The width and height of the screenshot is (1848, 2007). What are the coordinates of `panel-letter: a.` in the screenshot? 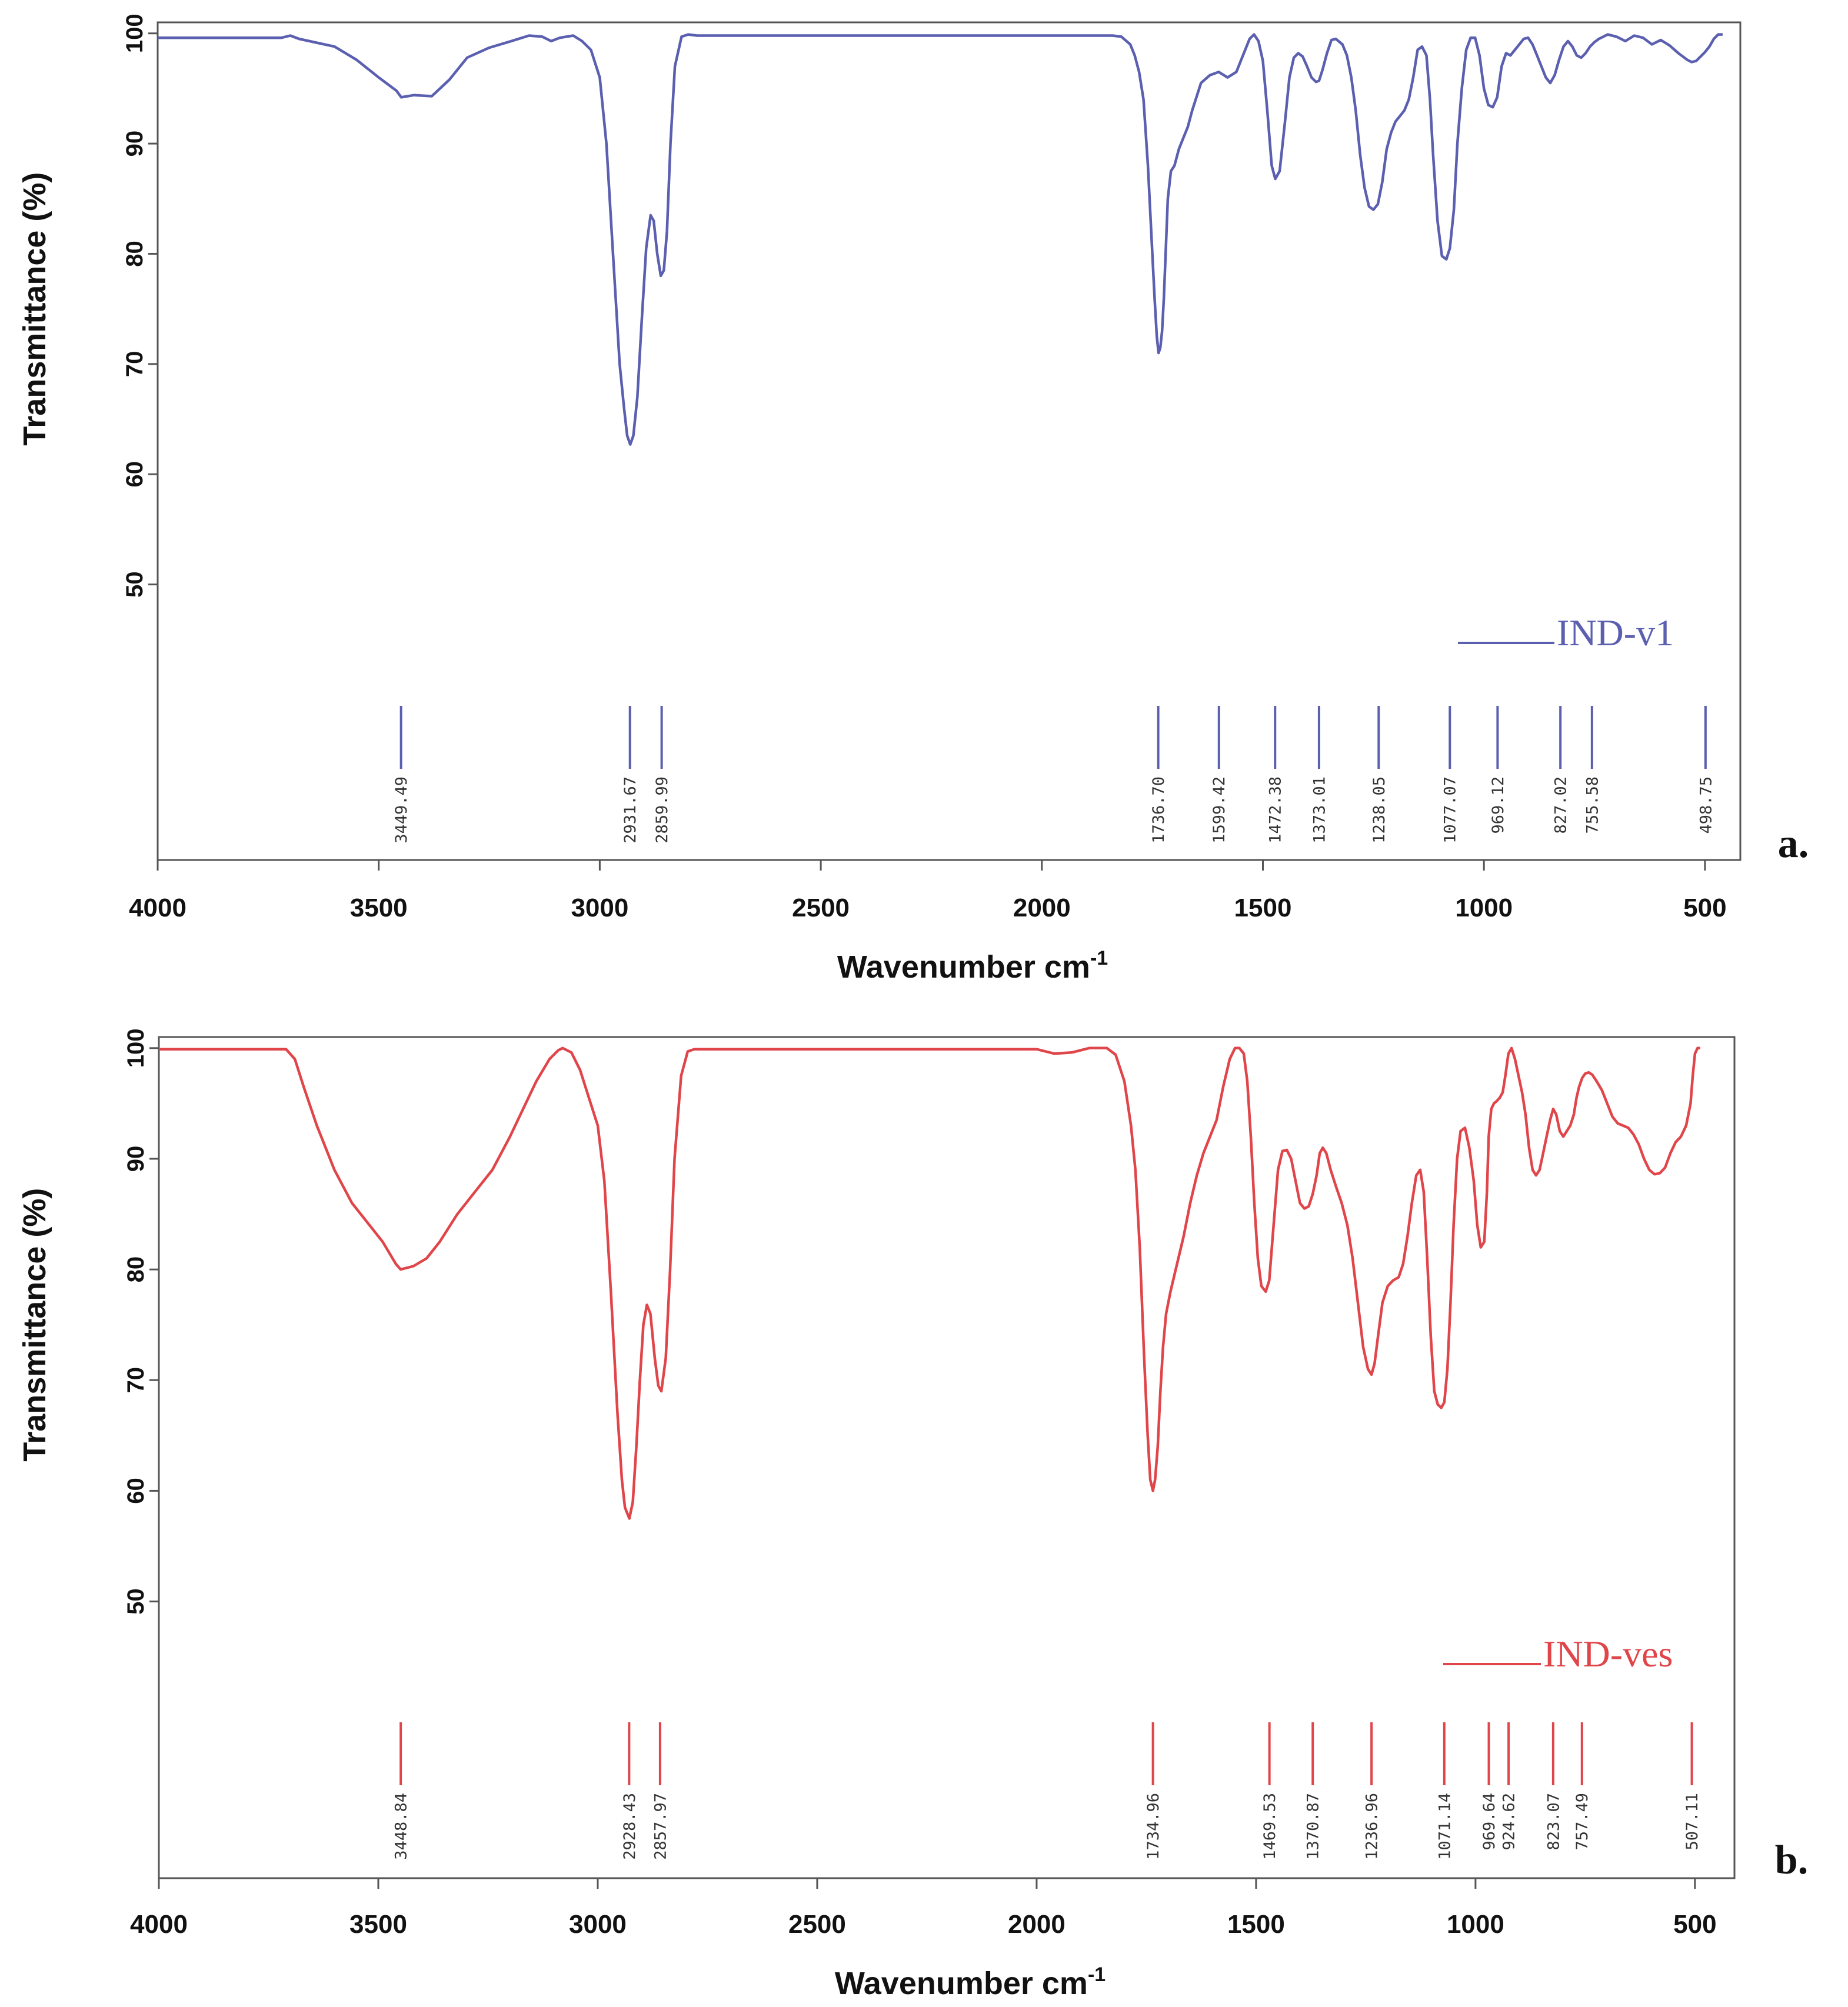 It's located at (1793, 843).